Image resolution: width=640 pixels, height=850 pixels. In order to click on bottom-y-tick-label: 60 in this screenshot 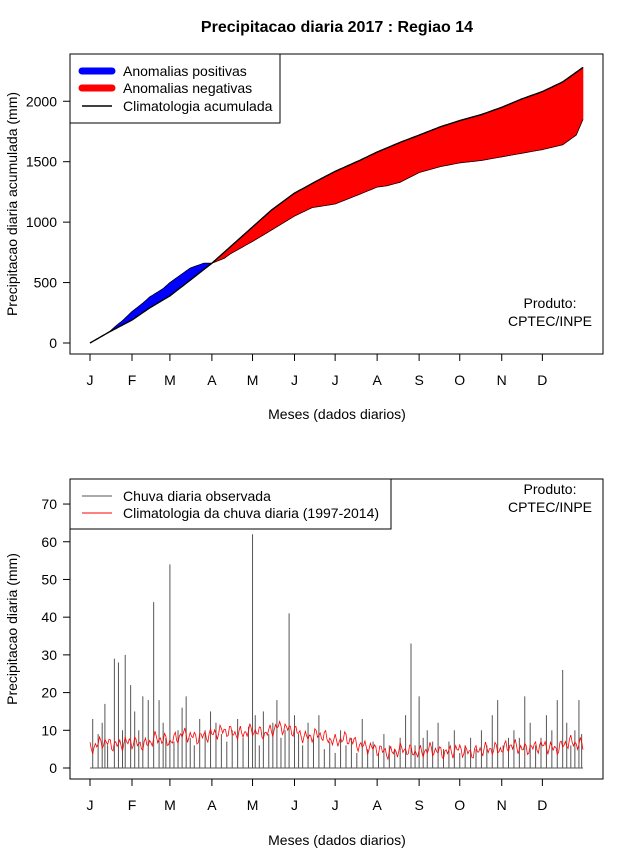, I will do `click(49, 542)`.